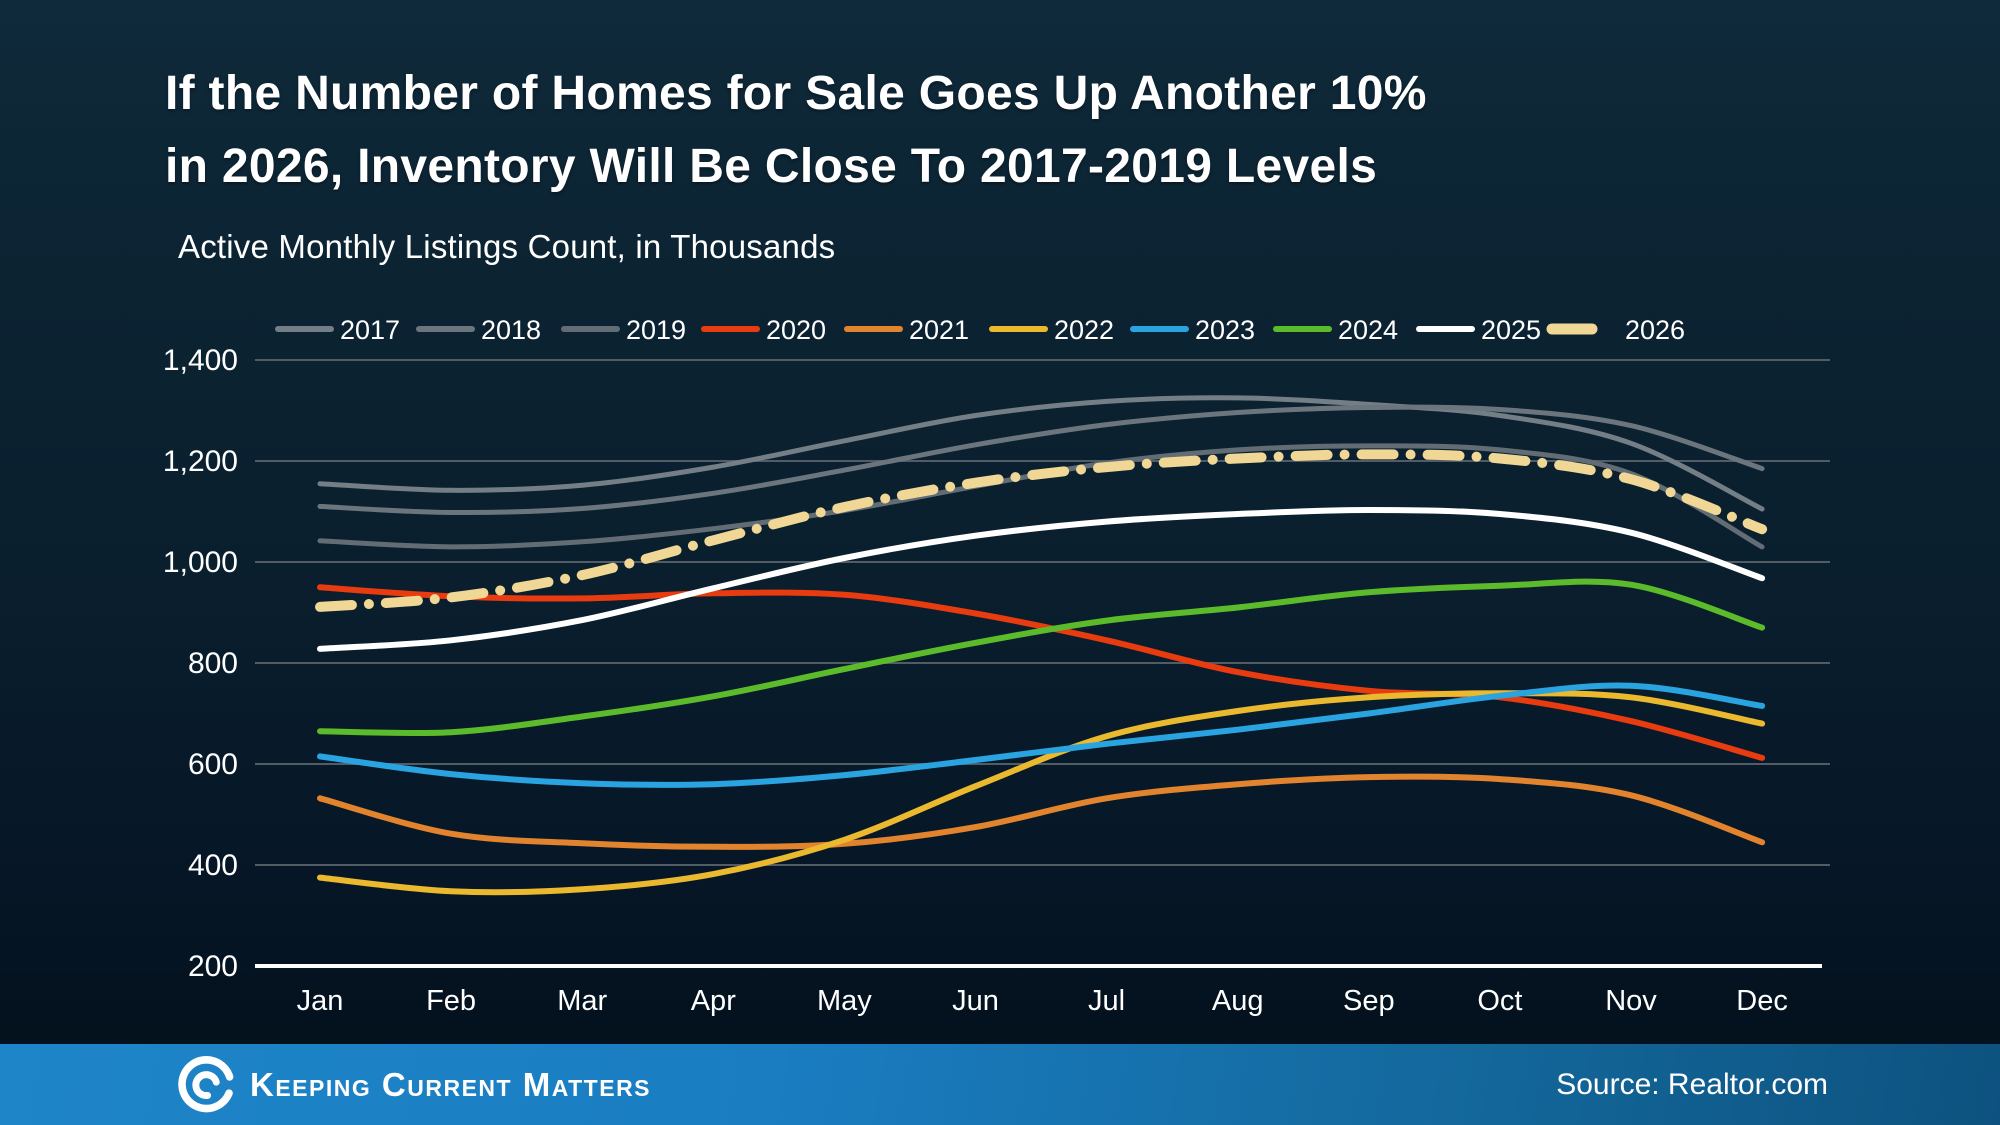 This screenshot has height=1125, width=2000. I want to click on month-label-Jun: Jun, so click(975, 1001).